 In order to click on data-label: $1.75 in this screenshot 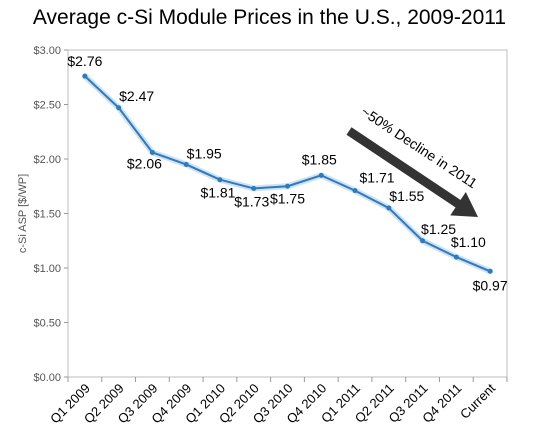, I will do `click(287, 198)`.